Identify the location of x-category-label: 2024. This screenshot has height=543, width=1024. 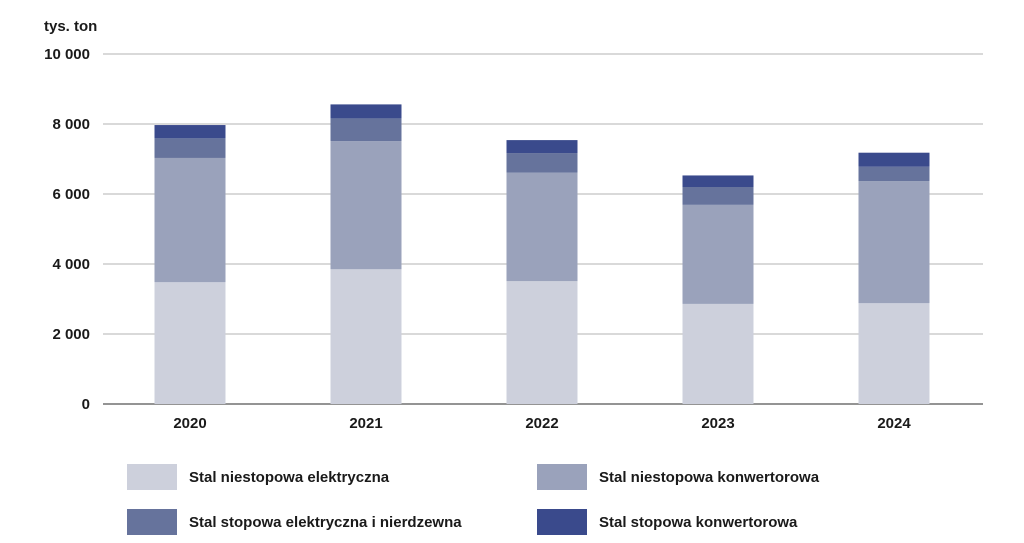
(894, 423).